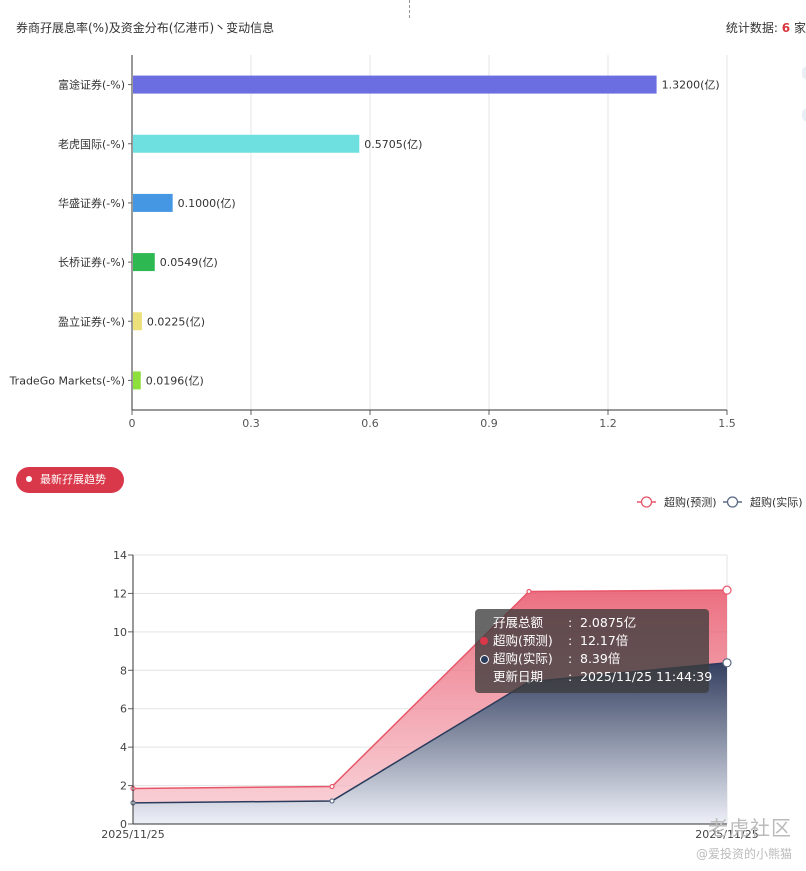 This screenshot has height=871, width=806. Describe the element at coordinates (132, 423) in the screenshot. I see `x-tick-label: 0` at that location.